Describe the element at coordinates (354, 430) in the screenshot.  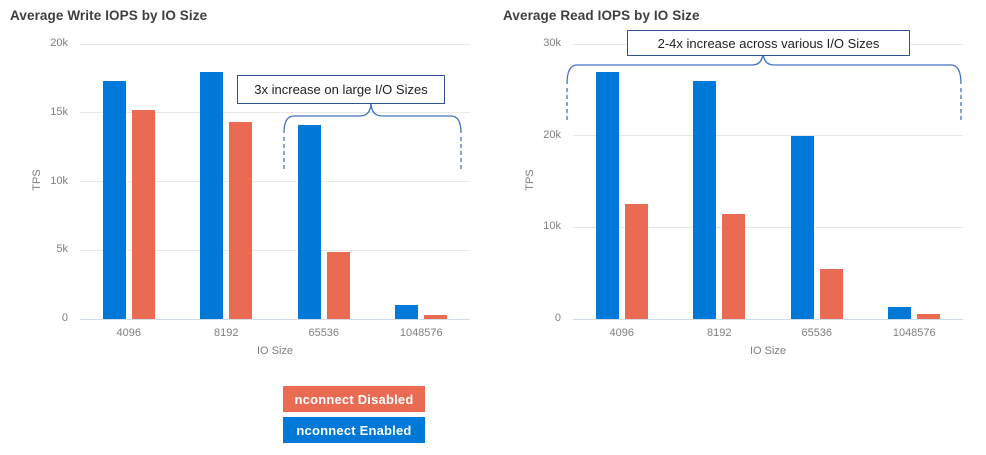
I see `legend-enabled-badge: nconnect Enabled` at that location.